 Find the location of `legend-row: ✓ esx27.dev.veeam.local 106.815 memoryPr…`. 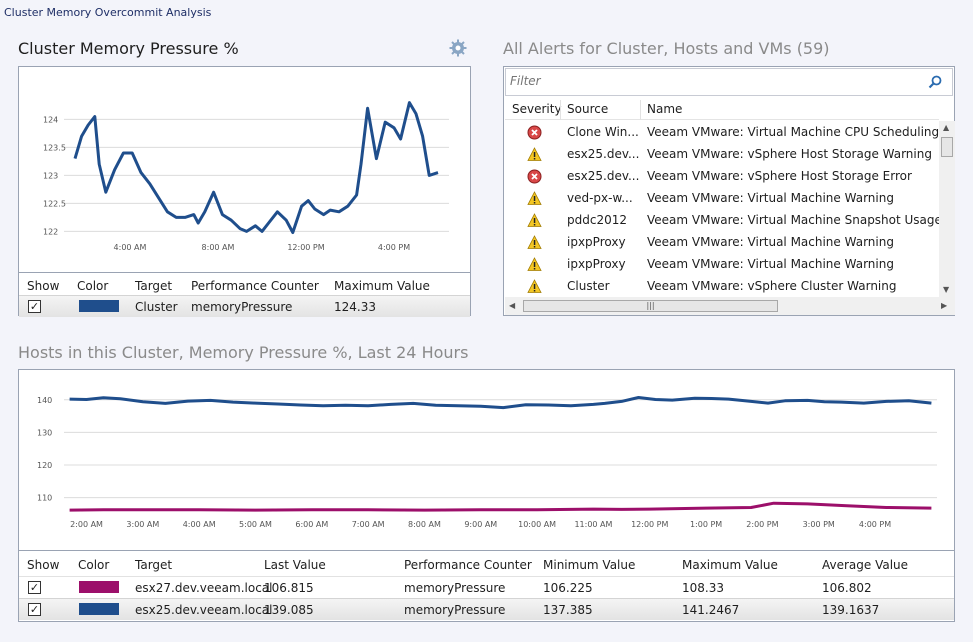

legend-row: ✓ esx27.dev.veeam.local 106.815 memoryPr… is located at coordinates (486, 587).